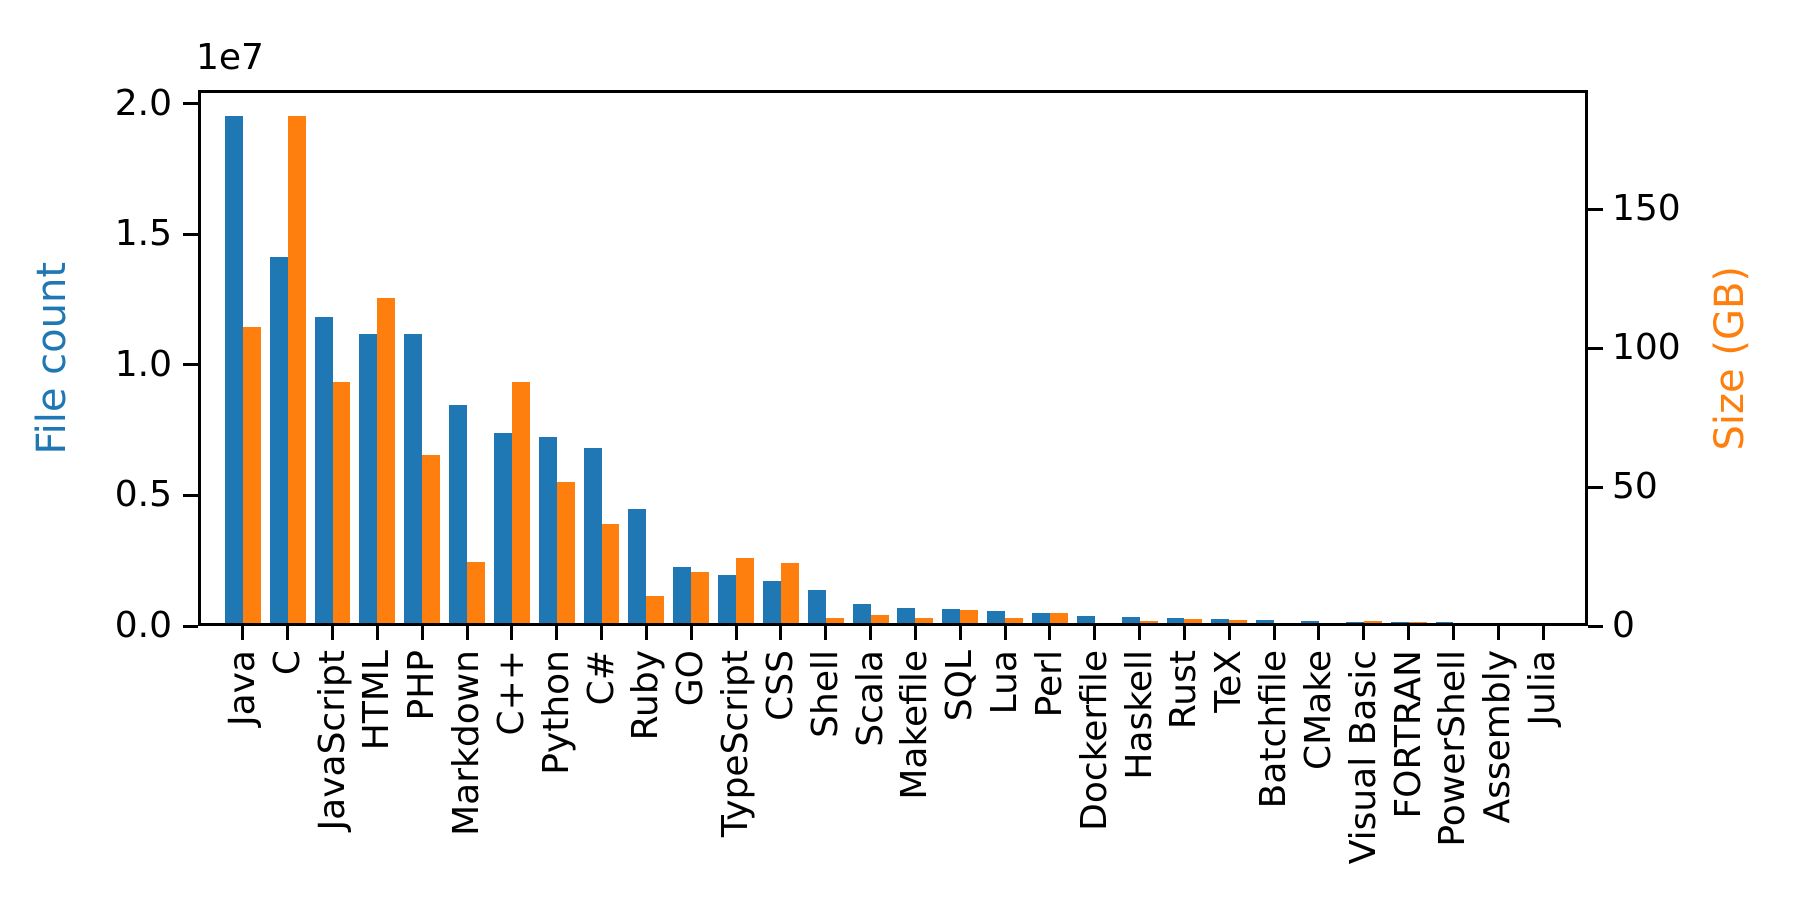 This screenshot has width=1800, height=900. I want to click on bar-file-count-php, so click(413, 480).